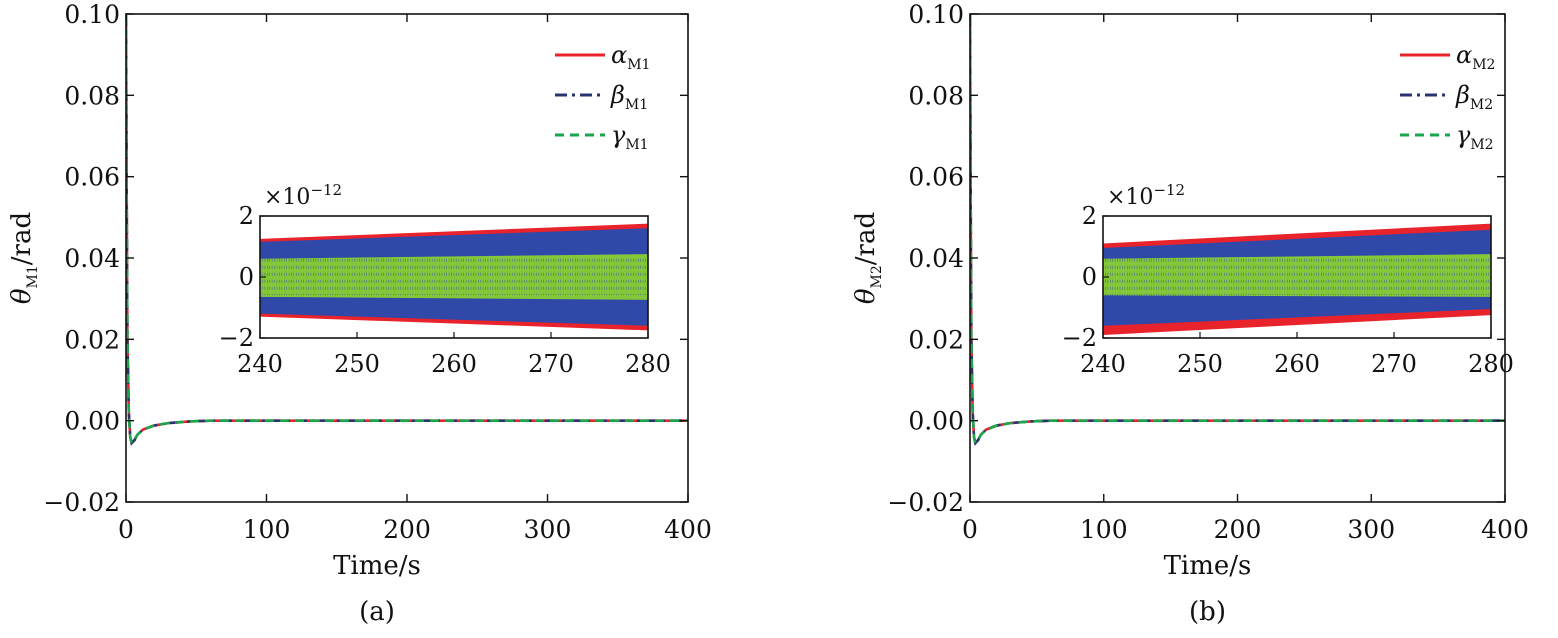  Describe the element at coordinates (1474, 97) in the screenshot. I see `legend-label-βM2: βM2` at that location.